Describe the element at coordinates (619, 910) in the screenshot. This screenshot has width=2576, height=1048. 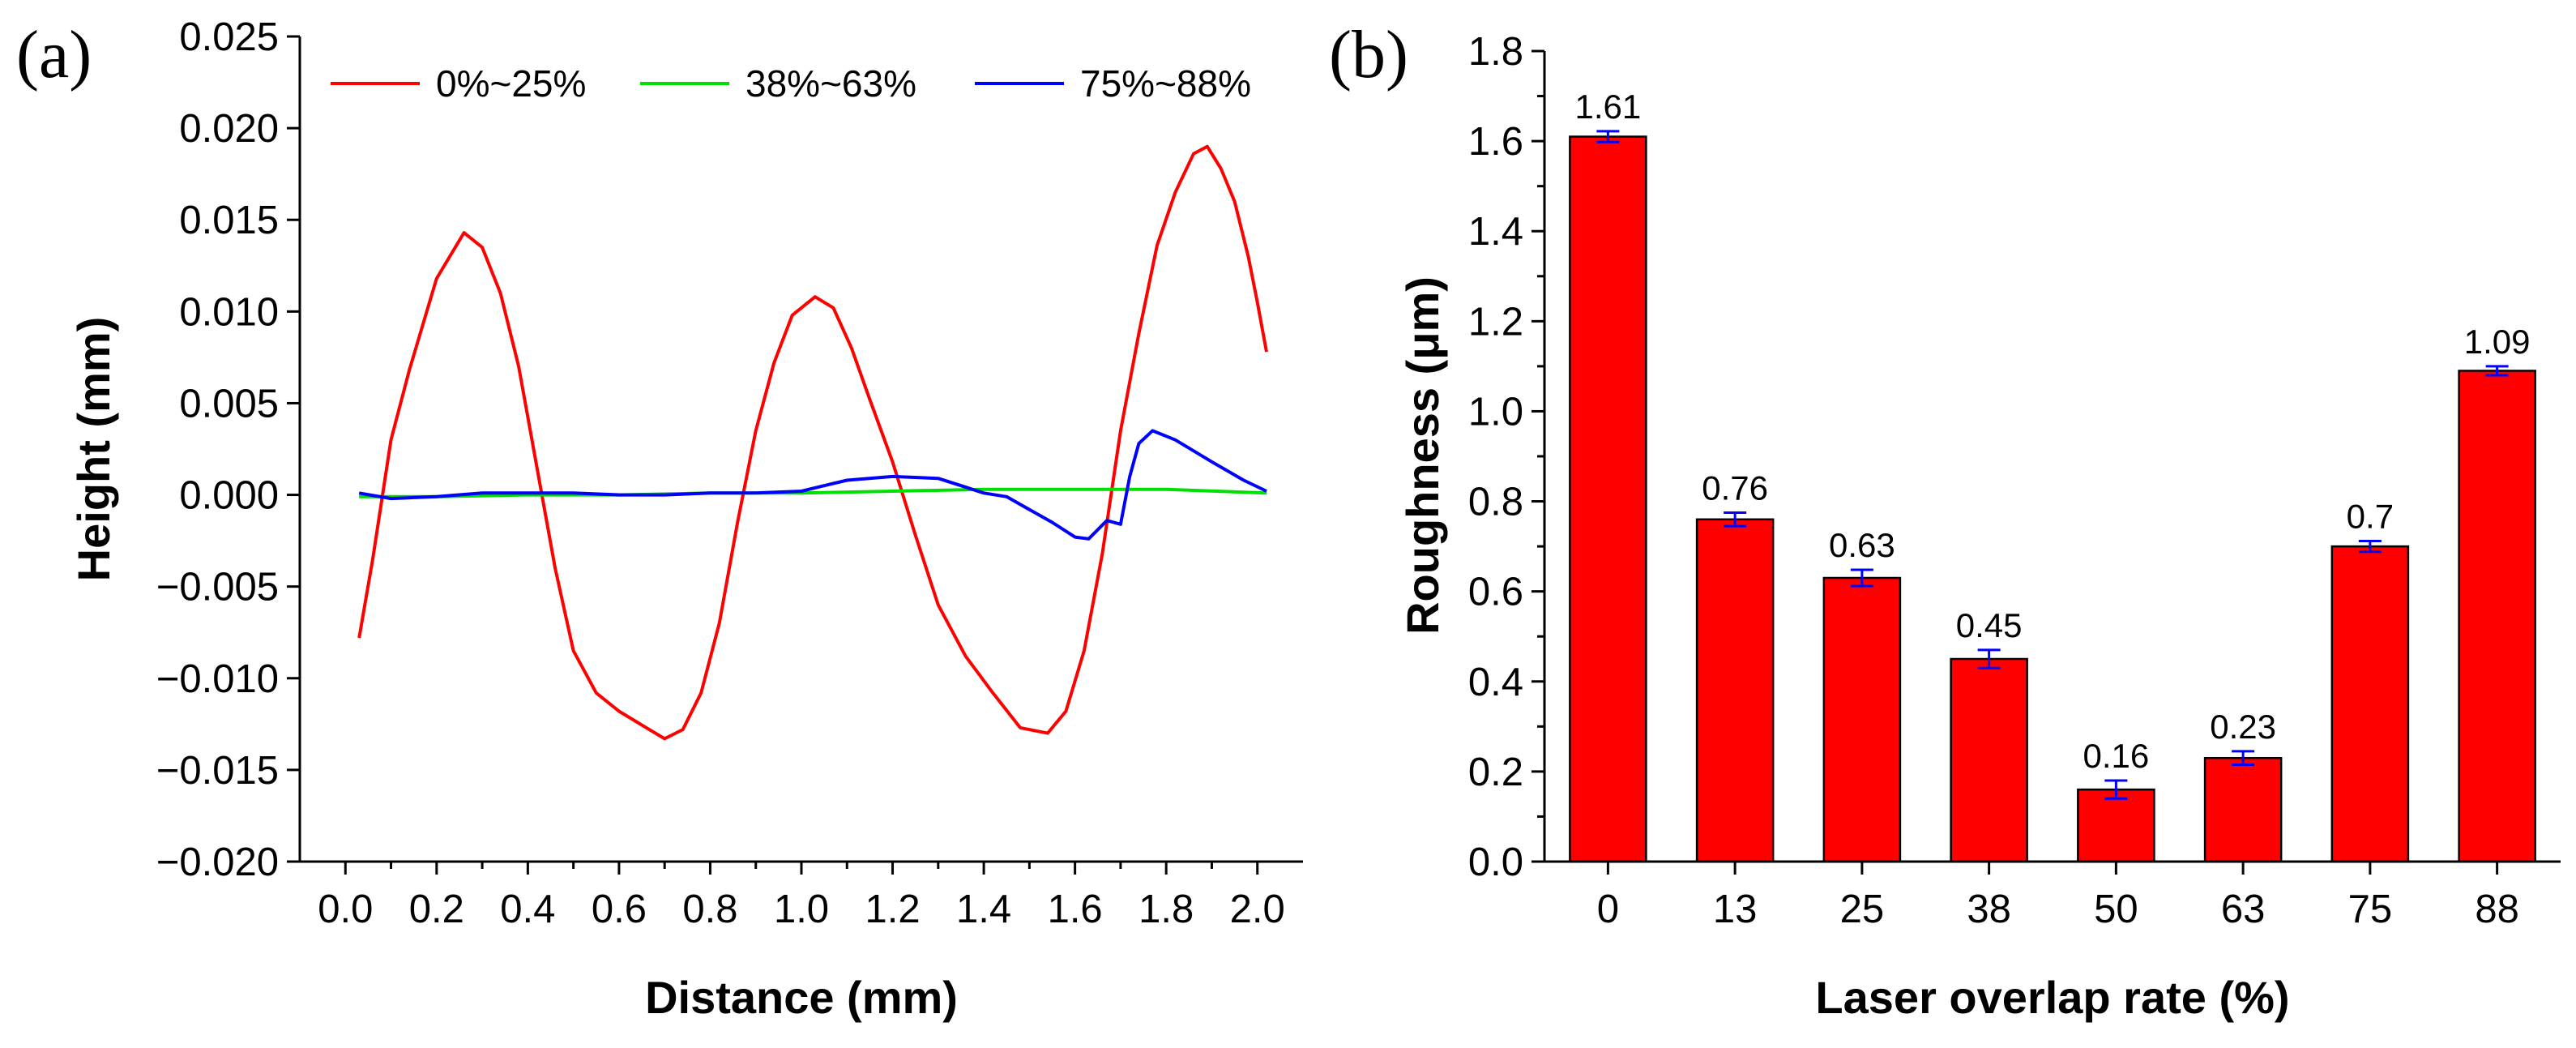
I see `x-tick-label: 0.6` at that location.